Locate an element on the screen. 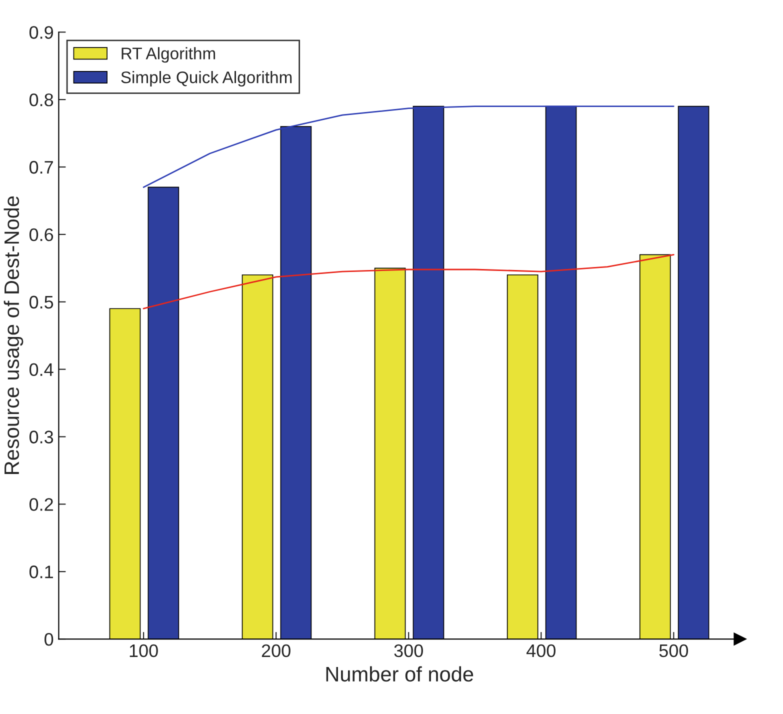 This screenshot has width=783, height=714. y-tick-label: 0.6 is located at coordinates (41, 235).